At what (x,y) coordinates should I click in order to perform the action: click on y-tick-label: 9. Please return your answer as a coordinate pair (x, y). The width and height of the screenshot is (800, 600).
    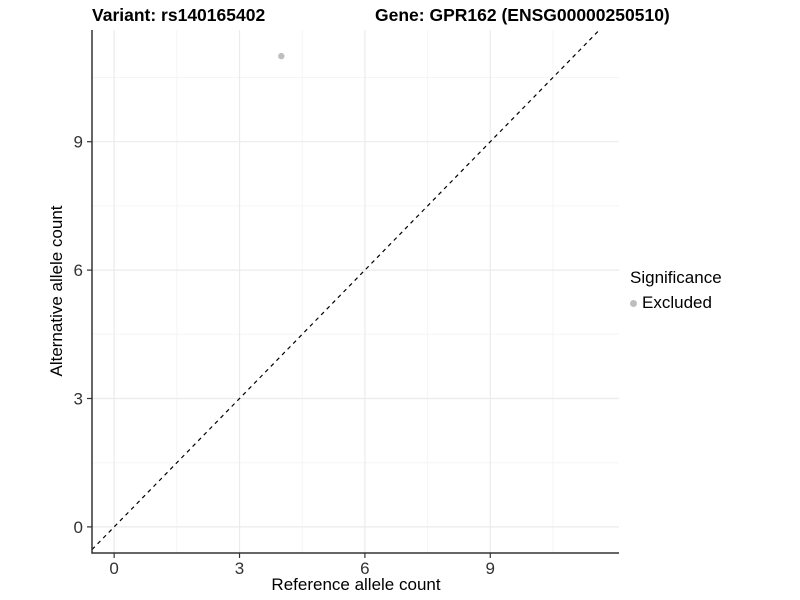
    Looking at the image, I should click on (78, 142).